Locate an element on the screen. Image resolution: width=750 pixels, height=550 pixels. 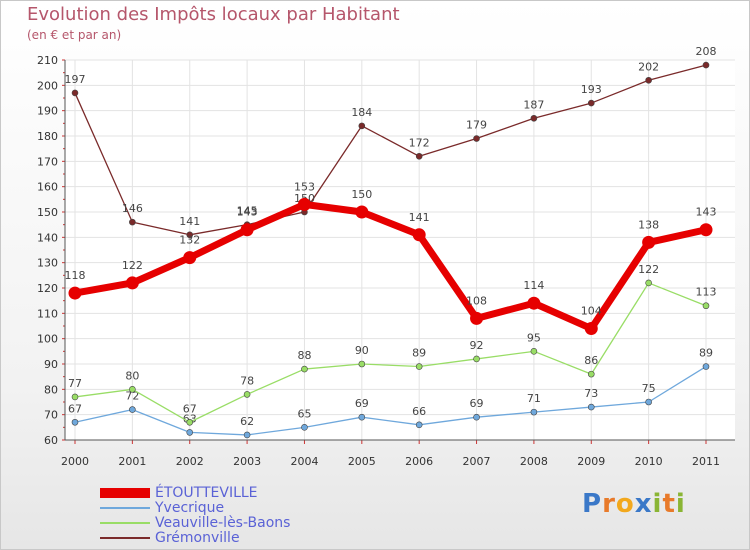
proxiti-logo: Proxiti is located at coordinates (634, 504).